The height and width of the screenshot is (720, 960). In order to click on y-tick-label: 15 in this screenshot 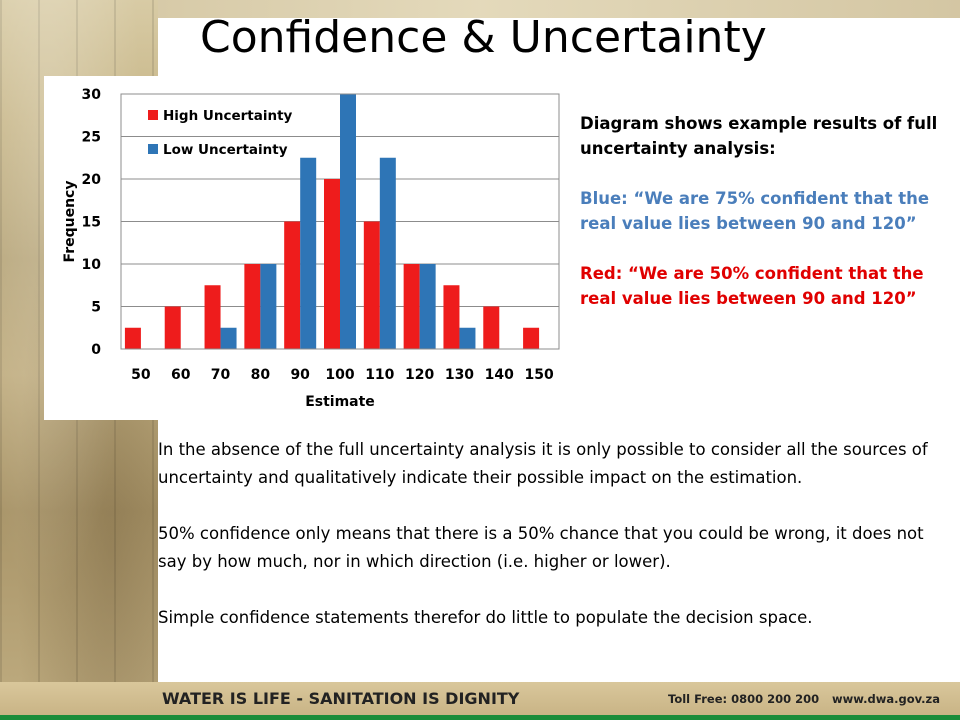, I will do `click(91, 223)`.